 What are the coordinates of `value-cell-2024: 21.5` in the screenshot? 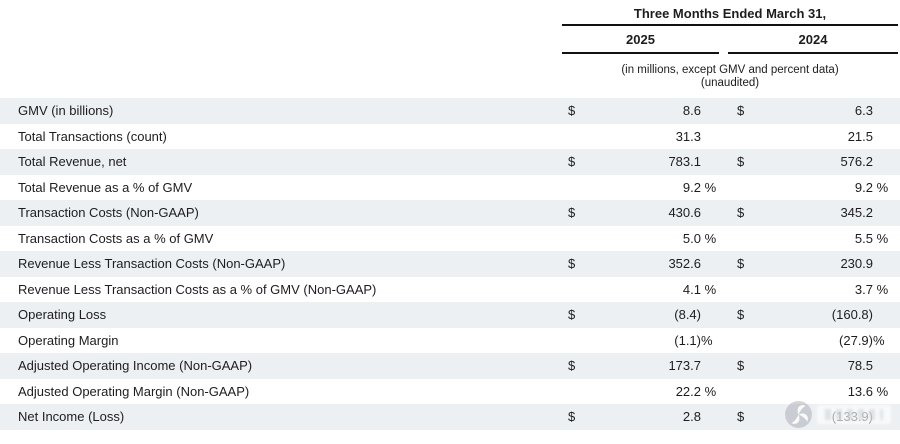 It's located at (813, 136).